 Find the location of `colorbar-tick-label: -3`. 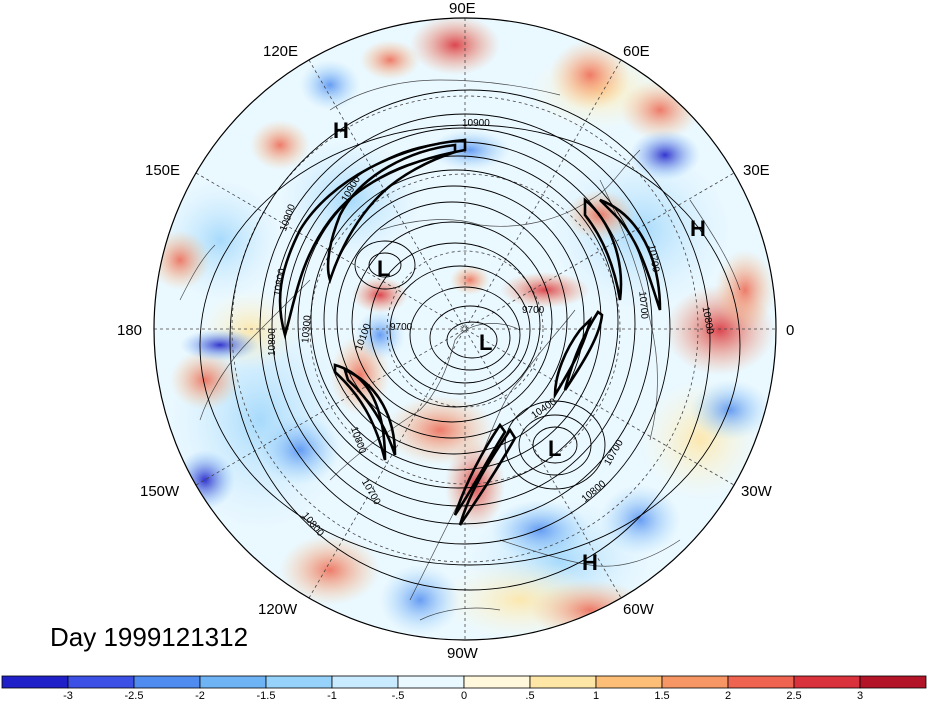

colorbar-tick-label: -3 is located at coordinates (68, 696).